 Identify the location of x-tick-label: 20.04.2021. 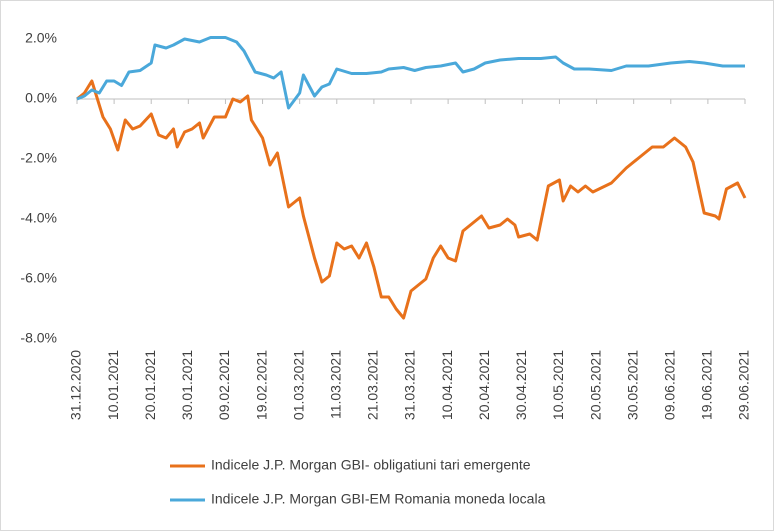
(484, 385).